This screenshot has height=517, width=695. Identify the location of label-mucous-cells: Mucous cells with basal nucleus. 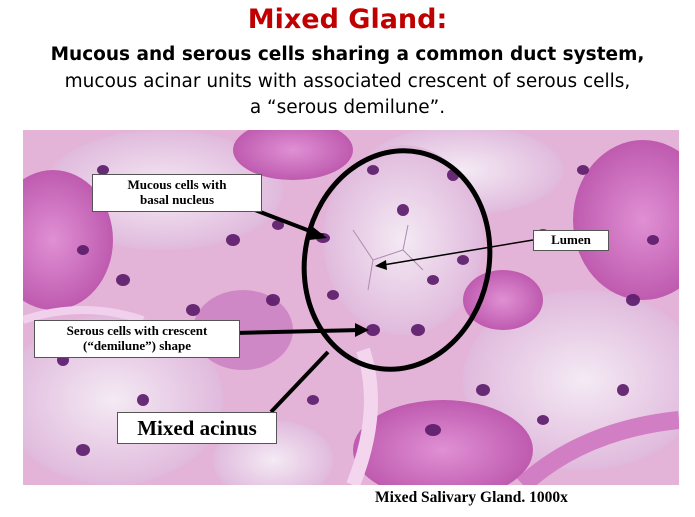
(177, 193).